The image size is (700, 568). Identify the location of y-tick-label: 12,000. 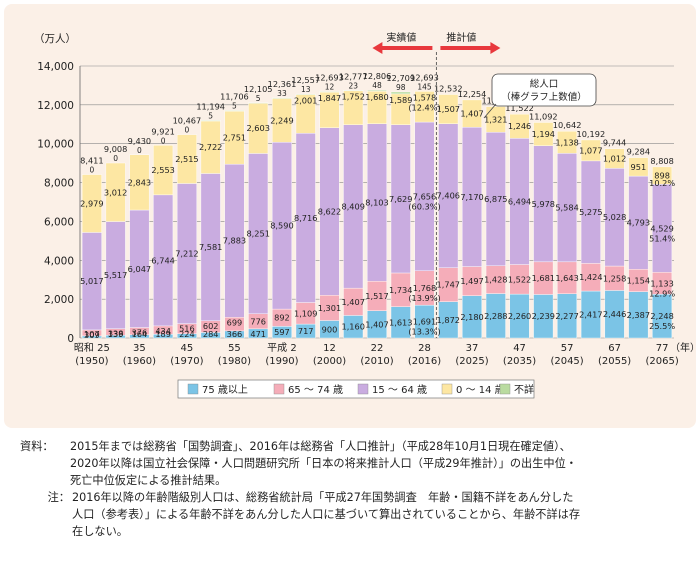
(55, 106).